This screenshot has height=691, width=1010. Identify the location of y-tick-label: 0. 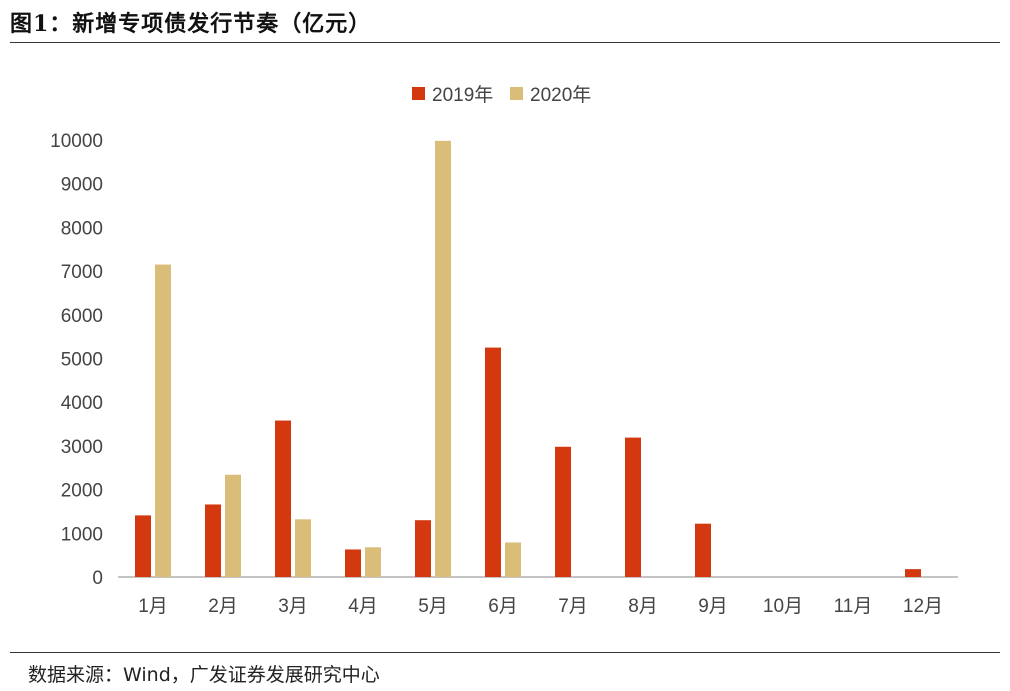
(97, 578).